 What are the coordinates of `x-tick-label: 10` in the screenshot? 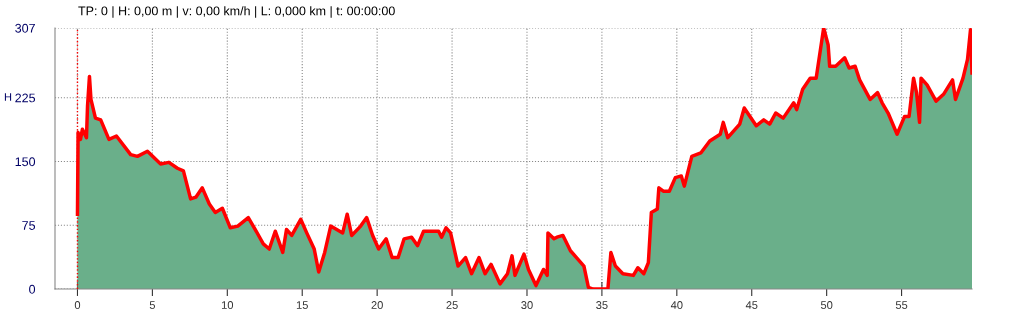 It's located at (227, 305).